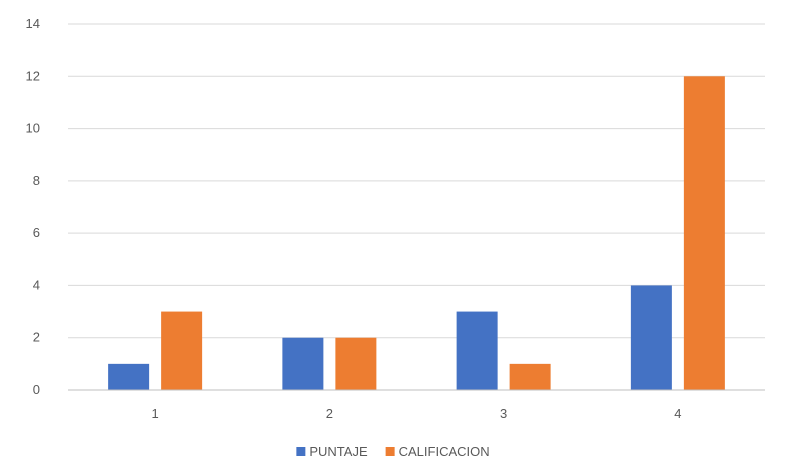 Image resolution: width=786 pixels, height=467 pixels. Describe the element at coordinates (503, 413) in the screenshot. I see `x-tick-label-3: 3` at that location.